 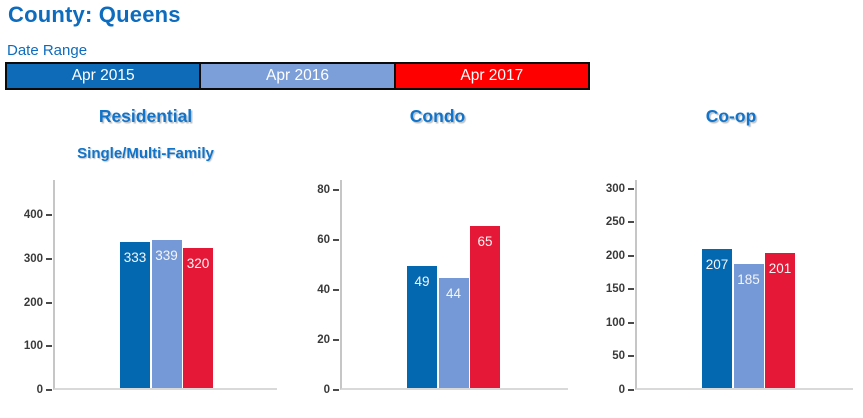 What do you see at coordinates (485, 241) in the screenshot?
I see `bar-value-label: 65` at bounding box center [485, 241].